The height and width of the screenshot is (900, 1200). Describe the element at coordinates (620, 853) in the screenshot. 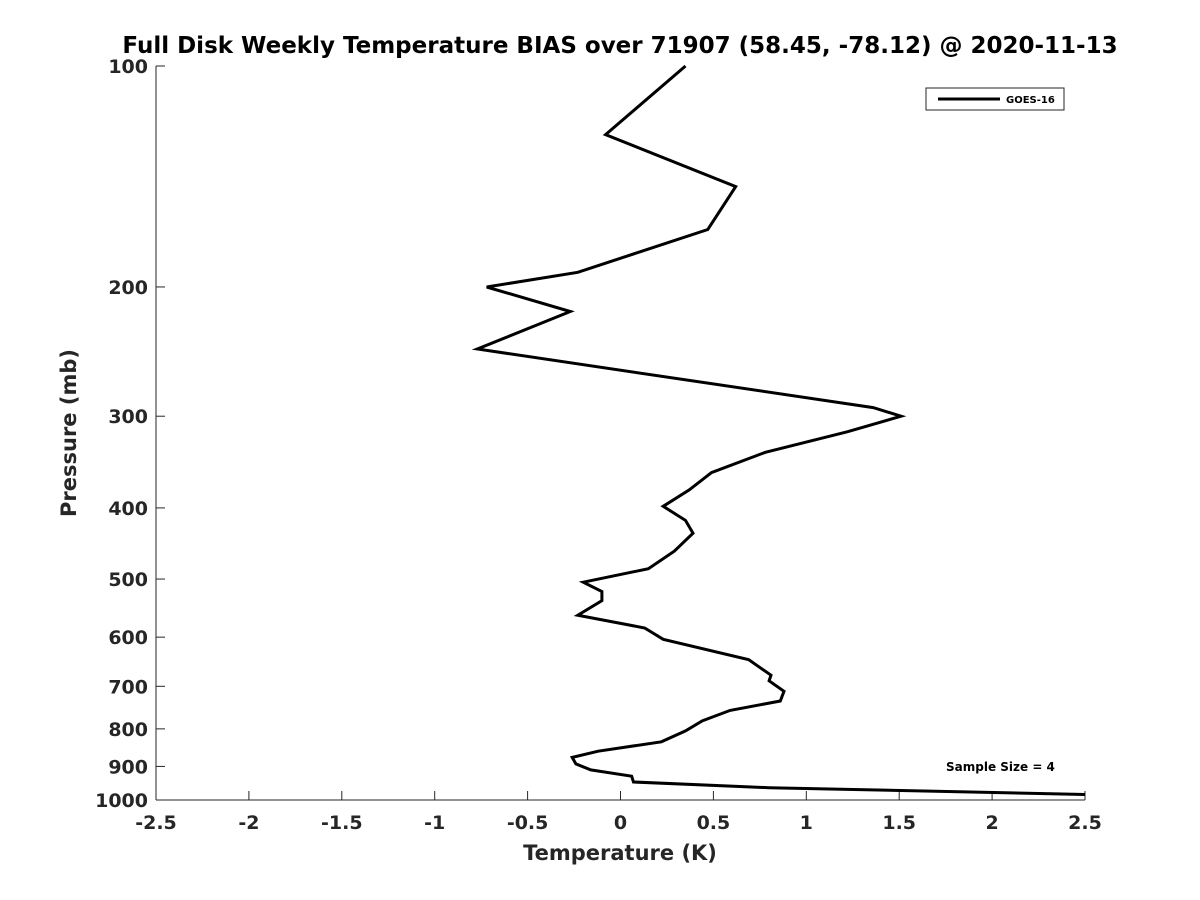

I see `x-axis-label: Temperature (K)` at that location.